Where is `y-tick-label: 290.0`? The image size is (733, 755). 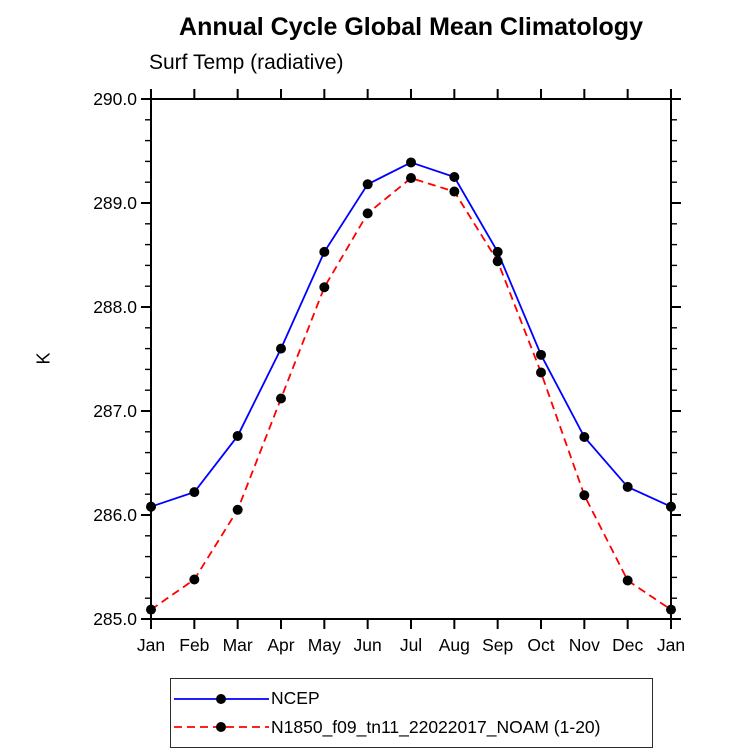 y-tick-label: 290.0 is located at coordinates (115, 99).